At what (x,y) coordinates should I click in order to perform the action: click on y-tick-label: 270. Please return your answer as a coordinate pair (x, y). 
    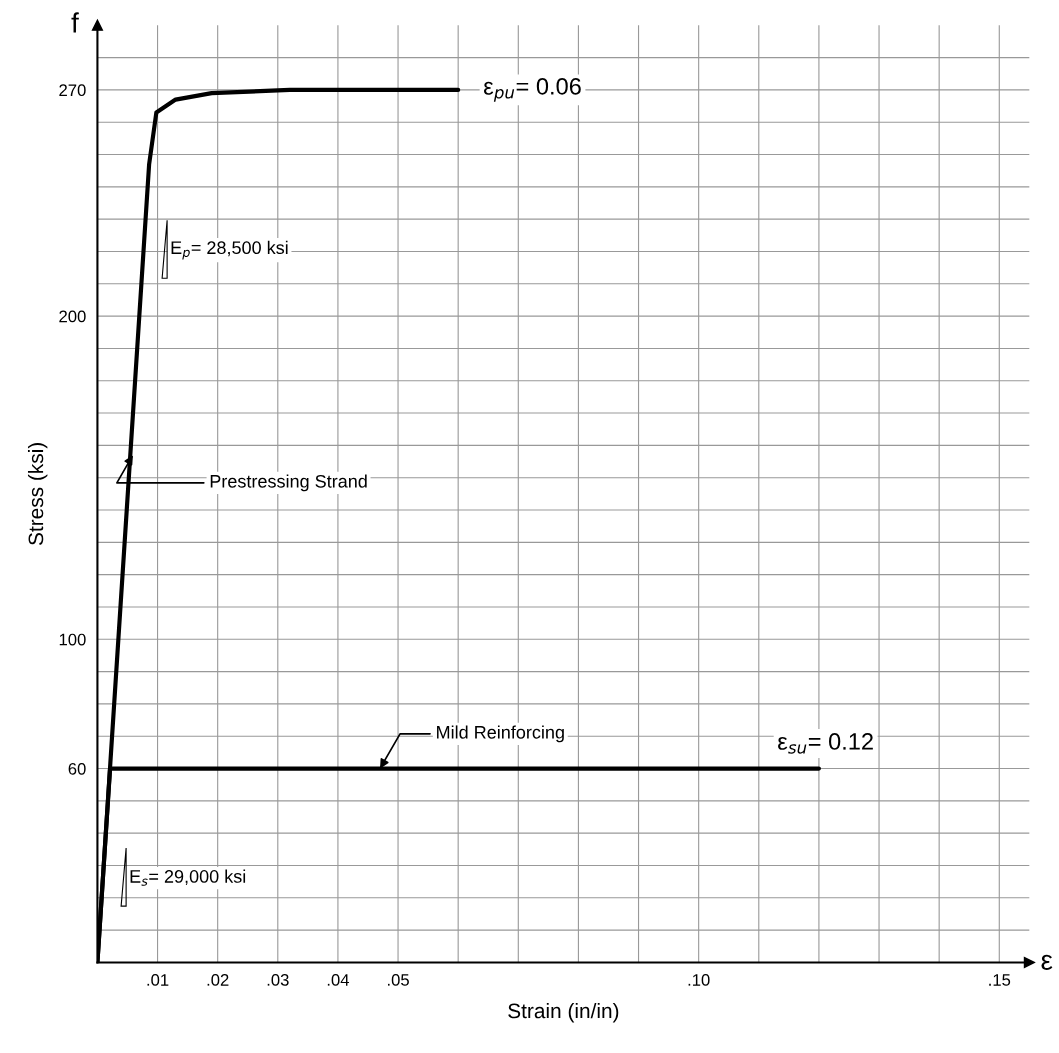
    Looking at the image, I should click on (72, 90).